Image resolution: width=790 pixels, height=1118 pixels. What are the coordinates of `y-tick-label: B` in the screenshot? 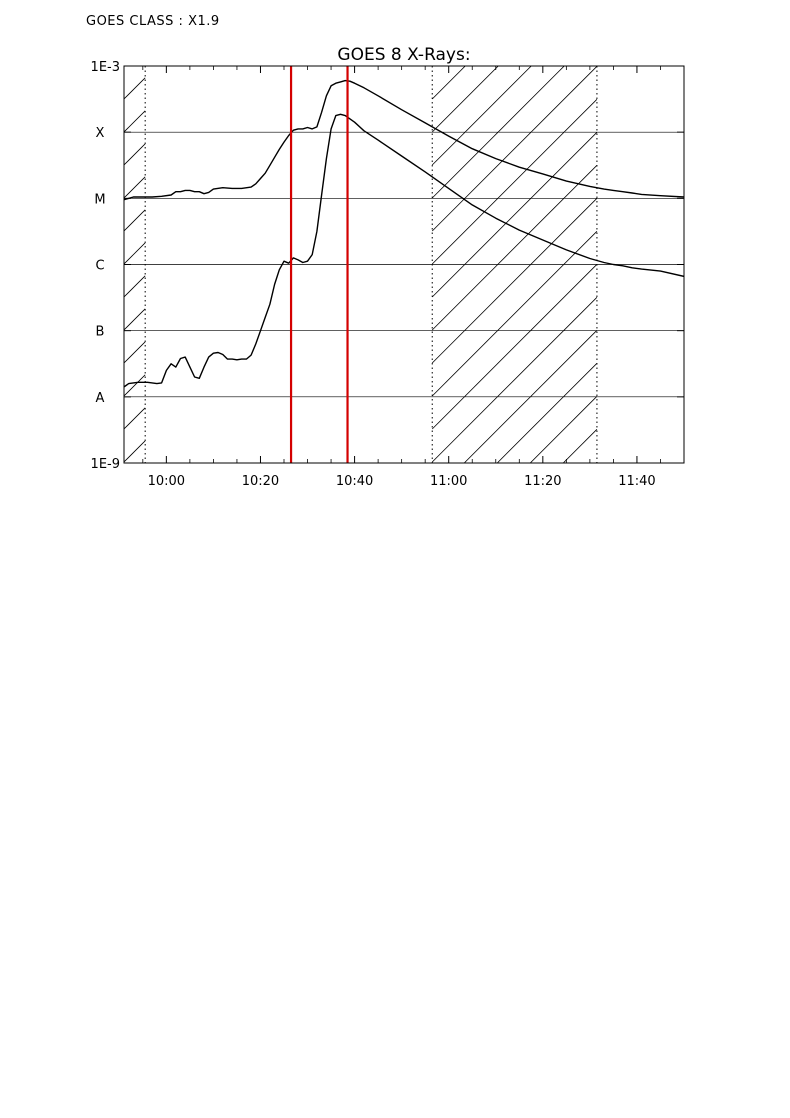 It's located at (100, 332).